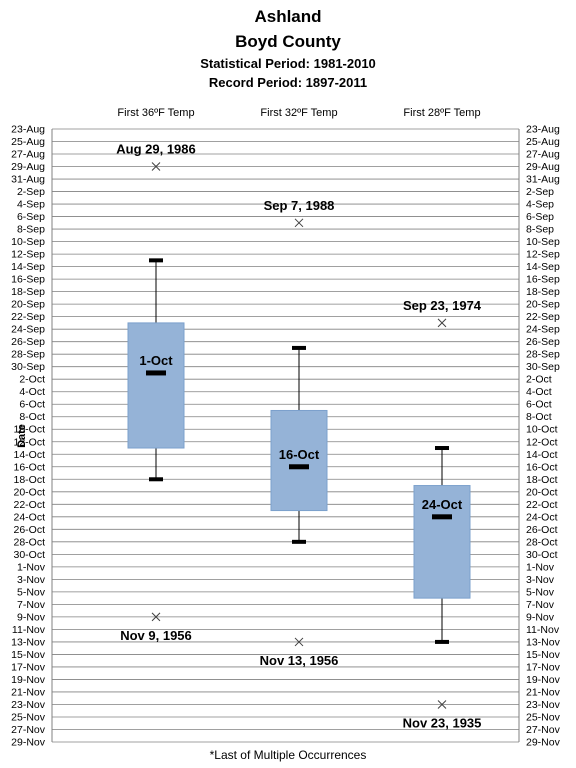  I want to click on y-tick-label-left: 20-Sep, so click(28, 305).